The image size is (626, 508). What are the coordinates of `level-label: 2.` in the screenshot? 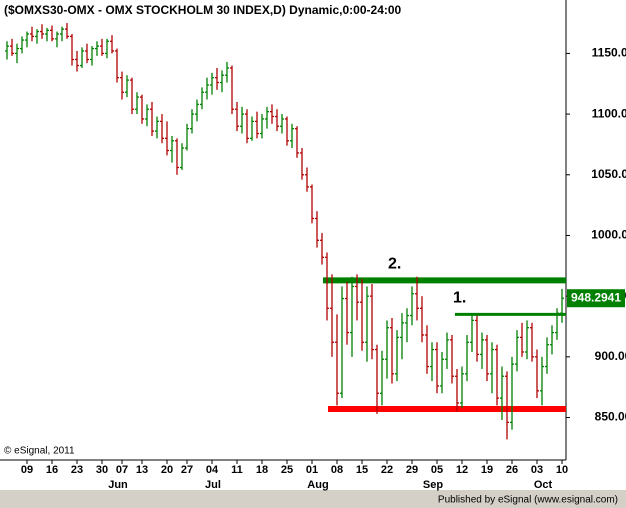 It's located at (394, 264).